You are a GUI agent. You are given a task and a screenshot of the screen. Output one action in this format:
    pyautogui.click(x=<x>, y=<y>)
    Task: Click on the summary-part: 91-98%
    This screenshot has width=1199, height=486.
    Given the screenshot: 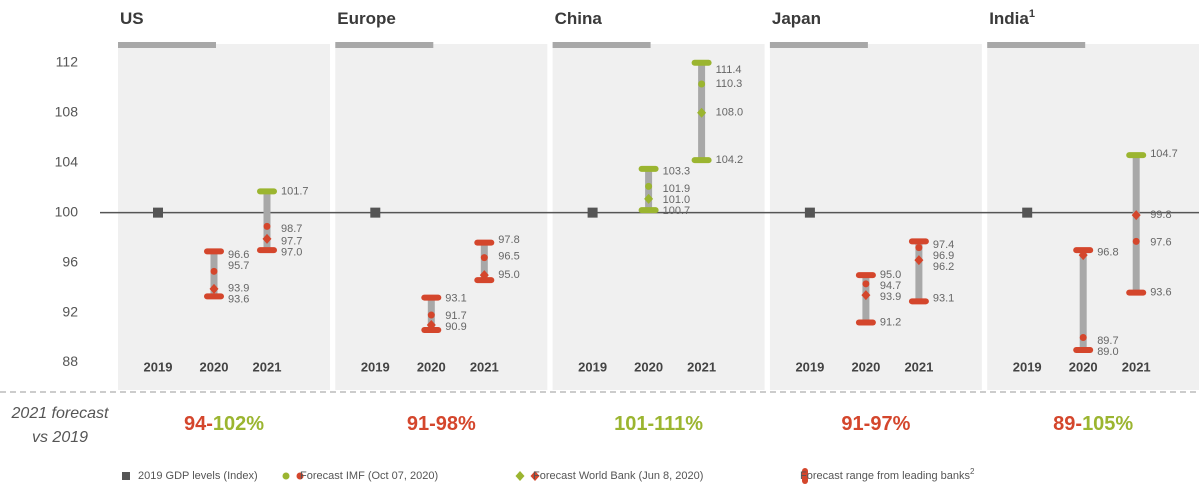 What is the action you would take?
    pyautogui.click(x=441, y=424)
    